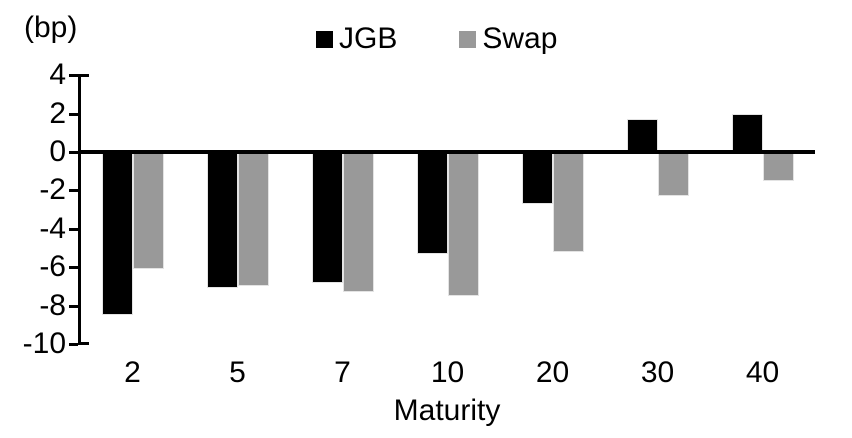 Image resolution: width=852 pixels, height=438 pixels. What do you see at coordinates (132, 372) in the screenshot?
I see `x-tick-label: 2` at bounding box center [132, 372].